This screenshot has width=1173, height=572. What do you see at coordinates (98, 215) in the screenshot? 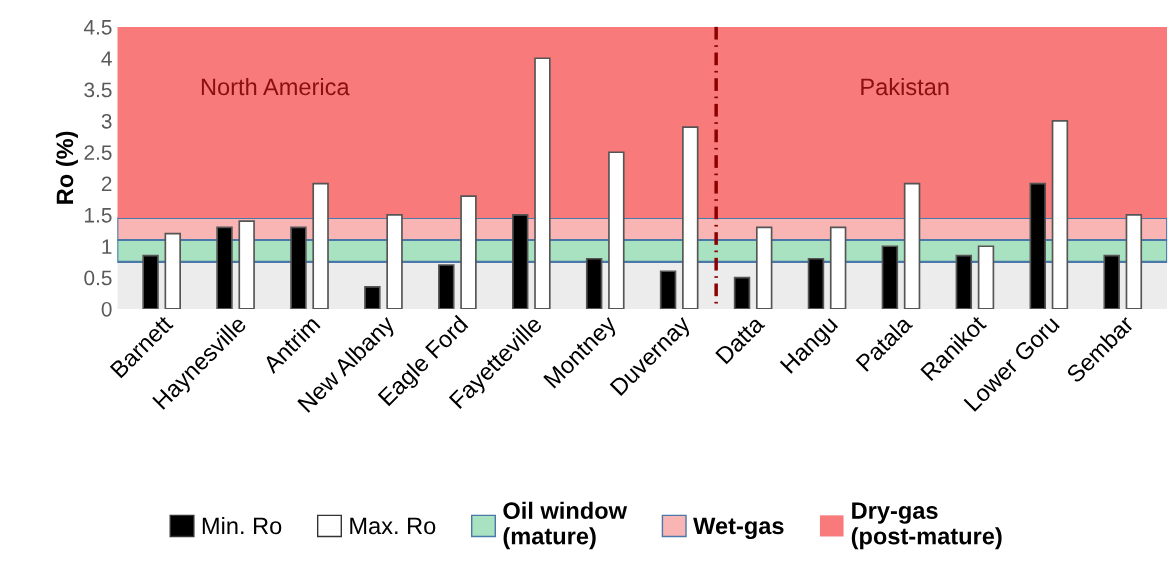
I see `y-tick-label: 1.5` at bounding box center [98, 215].